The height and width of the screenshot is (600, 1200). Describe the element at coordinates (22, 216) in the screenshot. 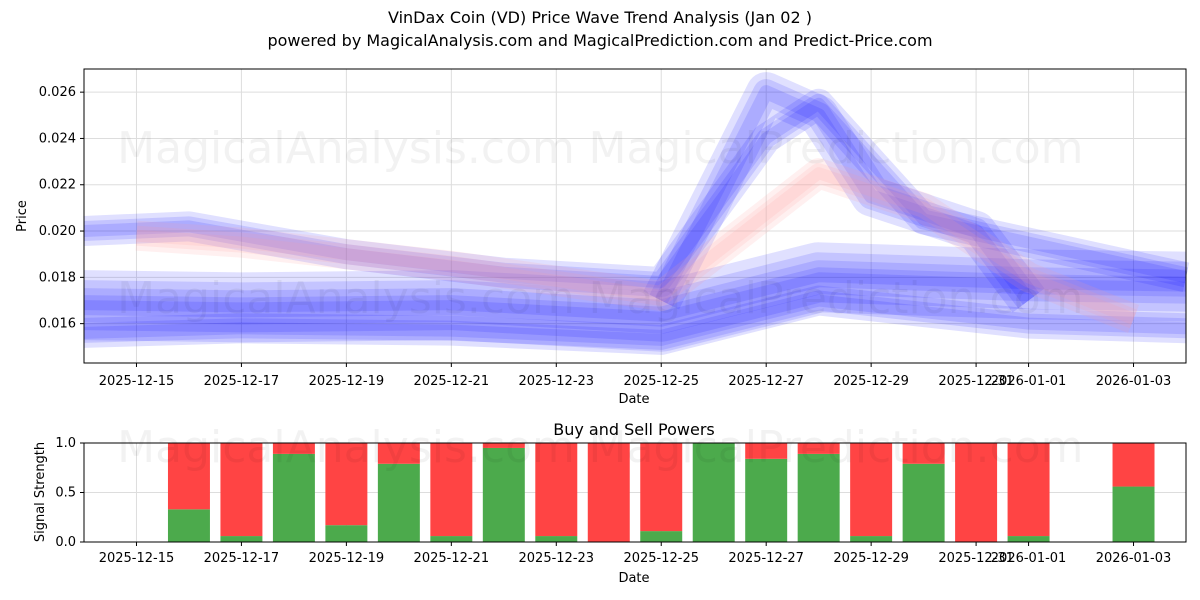

I see `price-y-axis-label: Price` at that location.